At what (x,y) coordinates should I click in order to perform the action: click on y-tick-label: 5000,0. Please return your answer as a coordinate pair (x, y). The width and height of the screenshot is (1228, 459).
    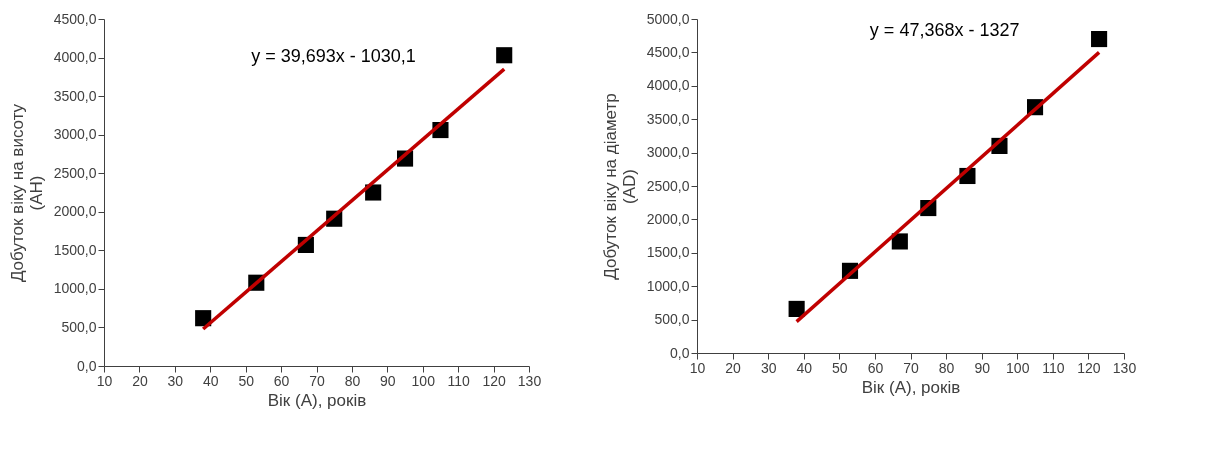
    Looking at the image, I should click on (668, 18).